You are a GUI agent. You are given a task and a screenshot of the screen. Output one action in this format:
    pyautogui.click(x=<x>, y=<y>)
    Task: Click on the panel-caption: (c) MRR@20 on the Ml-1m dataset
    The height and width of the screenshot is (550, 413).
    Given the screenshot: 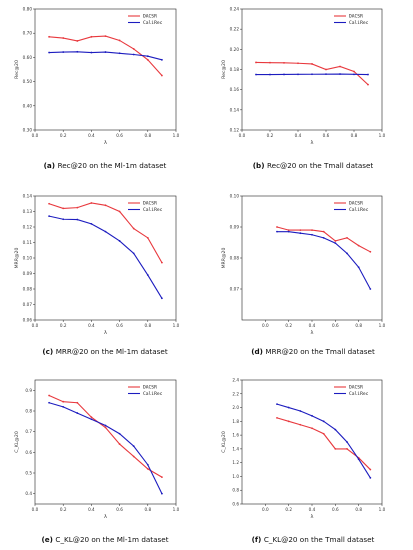 What is the action you would take?
    pyautogui.click(x=104, y=351)
    